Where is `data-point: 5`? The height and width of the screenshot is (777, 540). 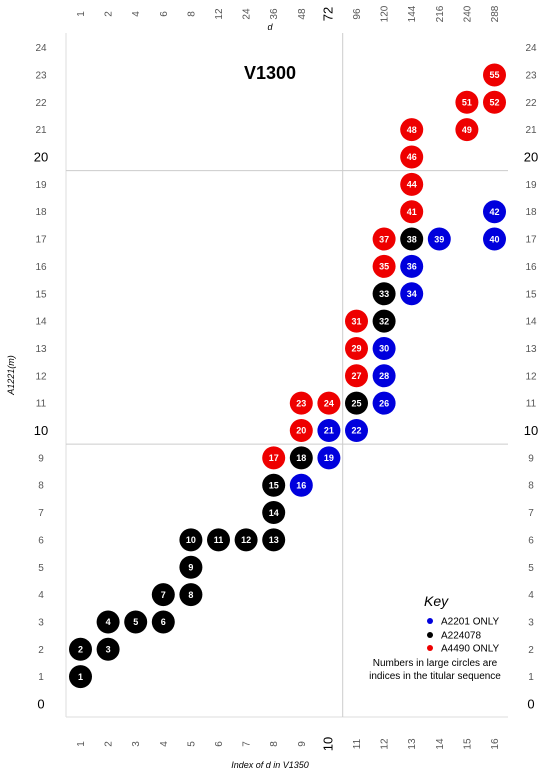 data-point: 5 is located at coordinates (136, 622).